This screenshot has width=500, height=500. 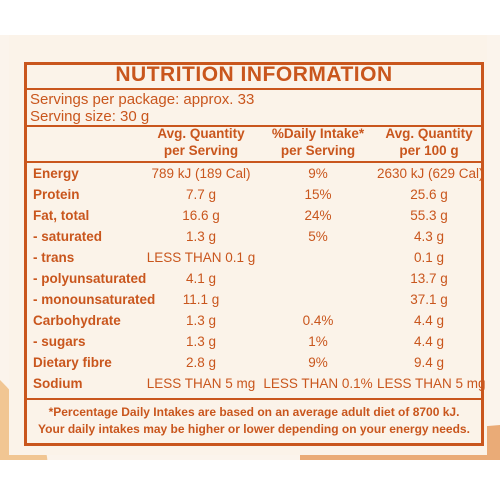 I want to click on daily-intake-value: 15%, so click(x=318, y=194).